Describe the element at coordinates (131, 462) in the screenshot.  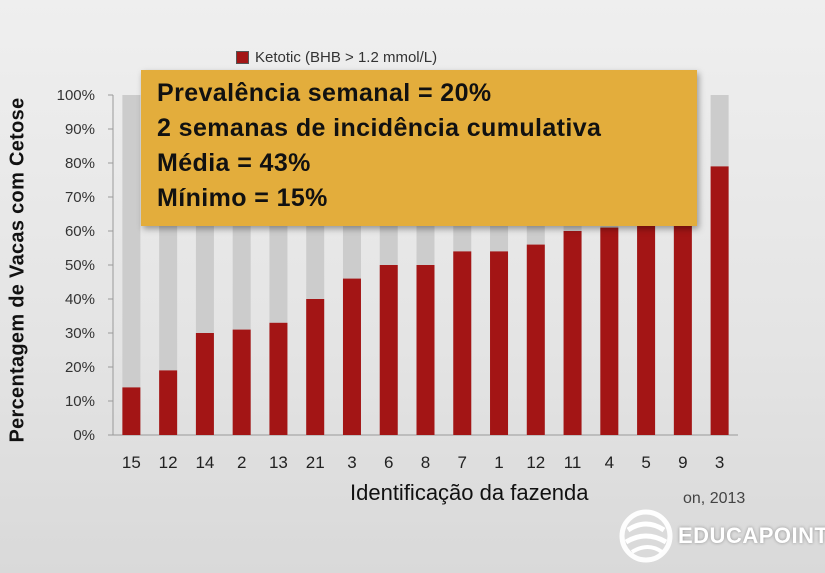
I see `x-tick-label: 15` at that location.